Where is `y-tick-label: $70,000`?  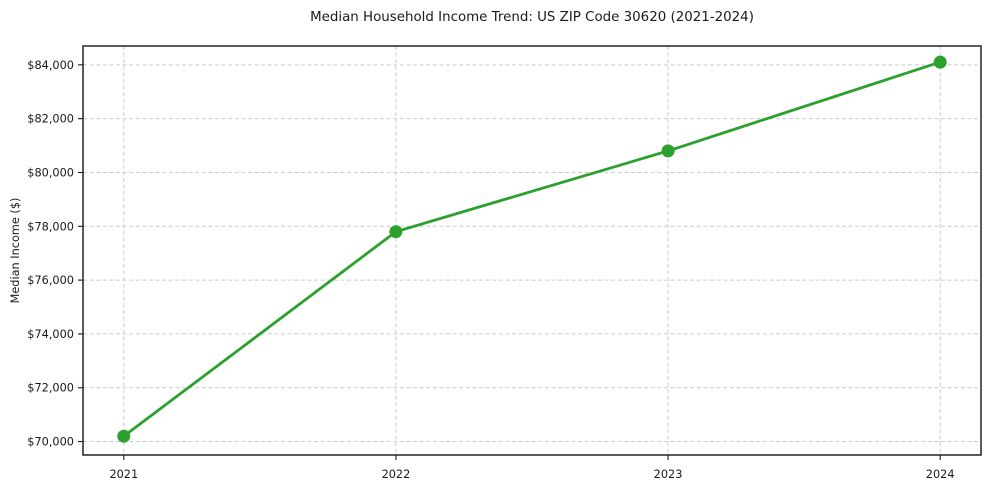
y-tick-label: $70,000 is located at coordinates (50, 442).